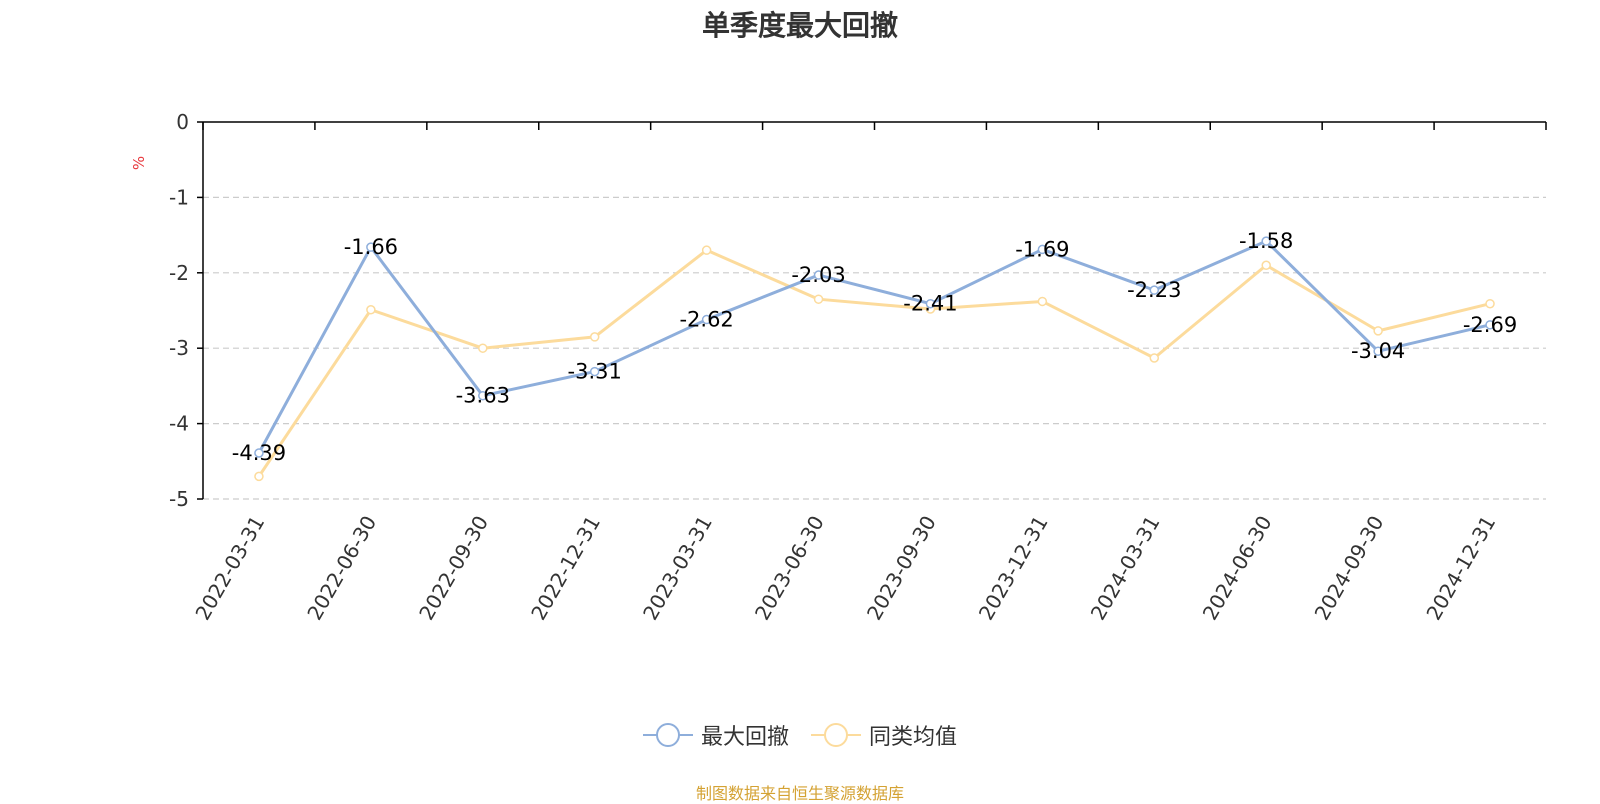 The width and height of the screenshot is (1600, 804). What do you see at coordinates (836, 735) in the screenshot?
I see `legend-marker-peer-average-icon` at bounding box center [836, 735].